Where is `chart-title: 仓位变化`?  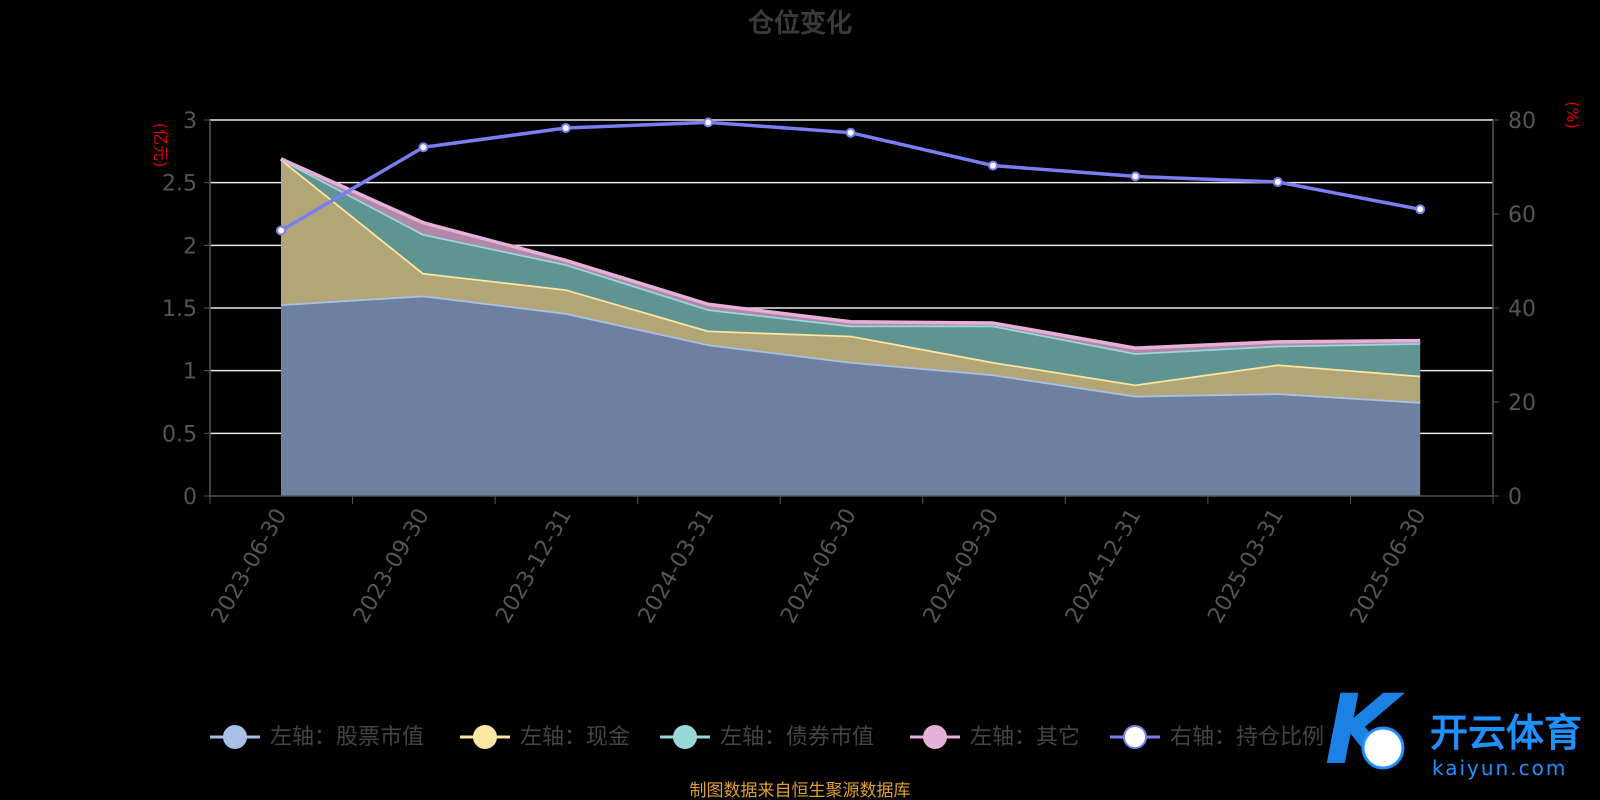
chart-title: 仓位变化 is located at coordinates (799, 23).